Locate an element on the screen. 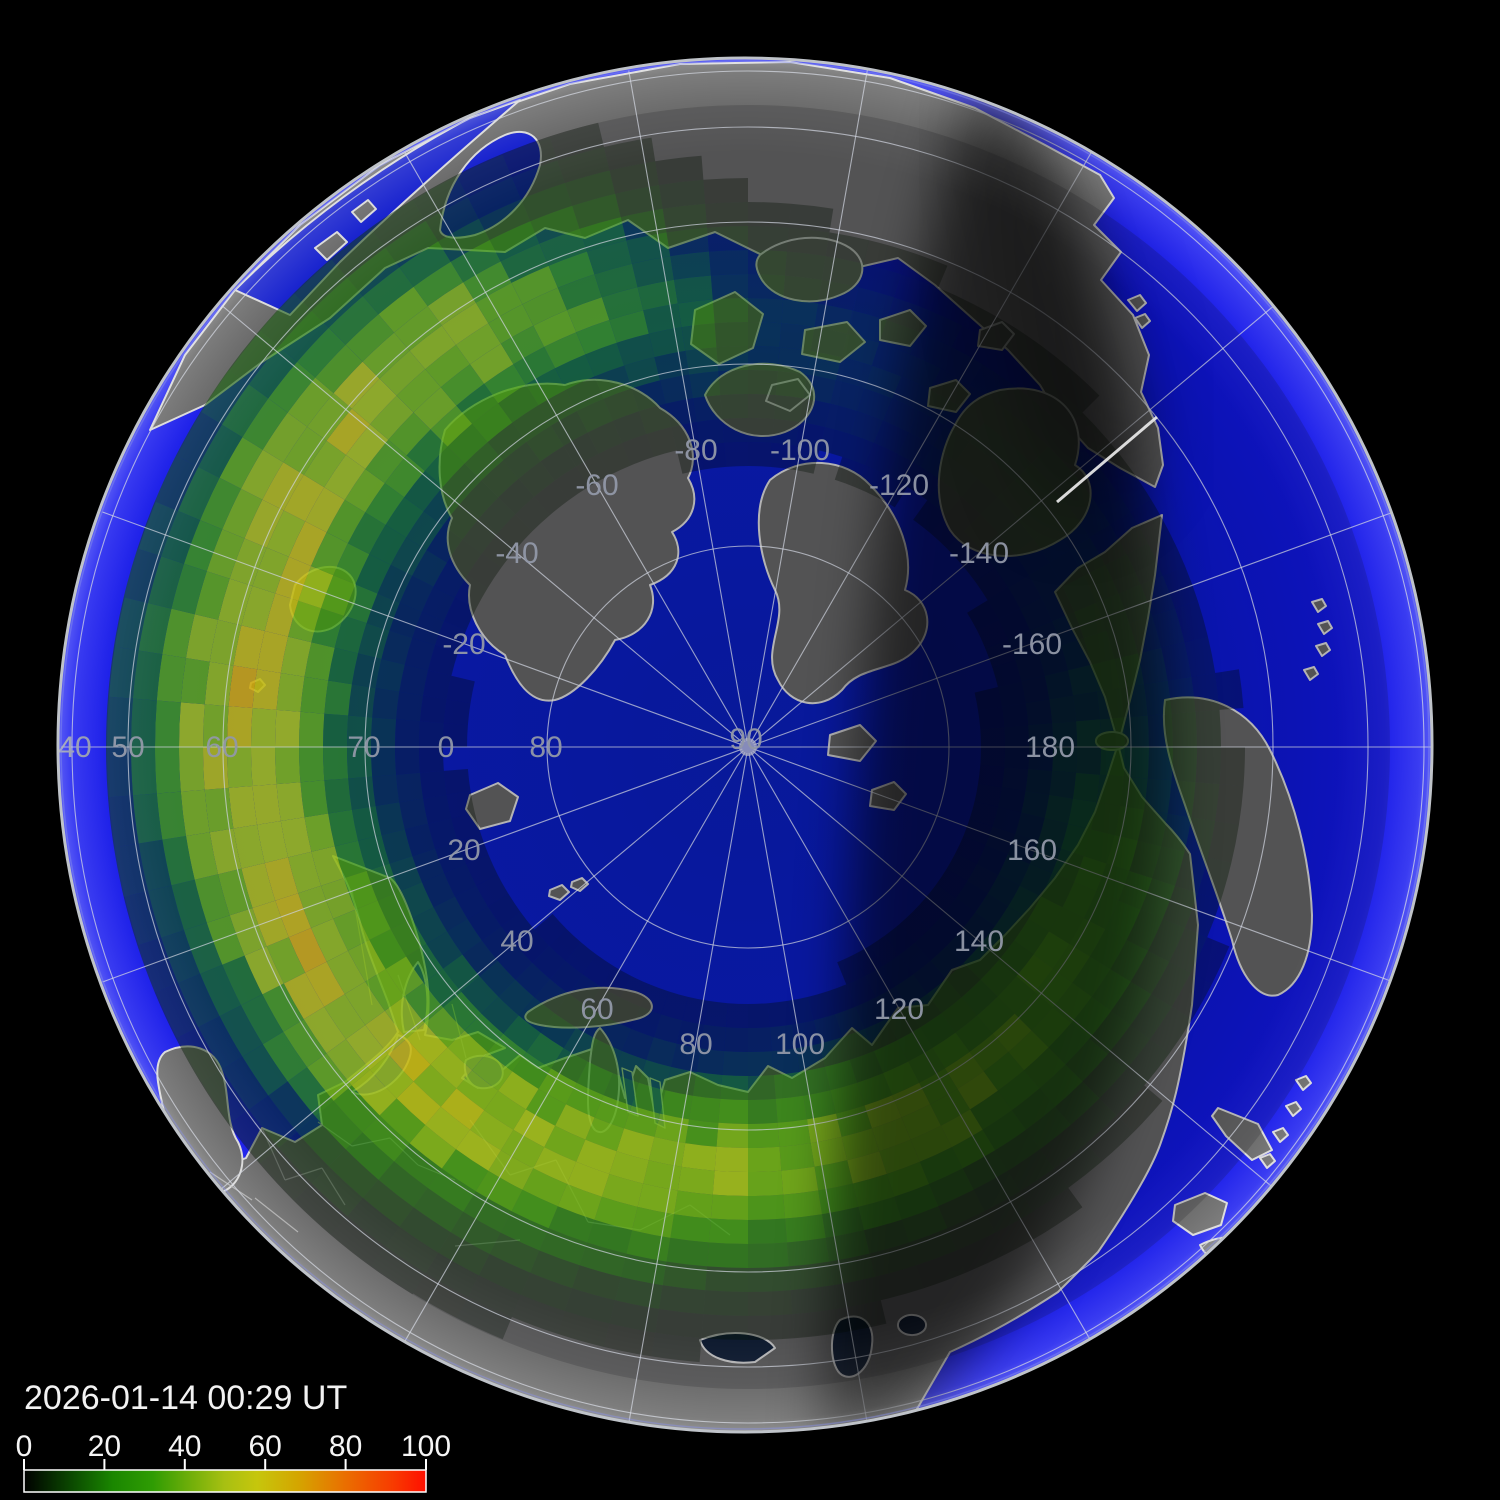 This screenshot has width=1500, height=1500. colorbar-tick-label: 0 is located at coordinates (24, 1446).